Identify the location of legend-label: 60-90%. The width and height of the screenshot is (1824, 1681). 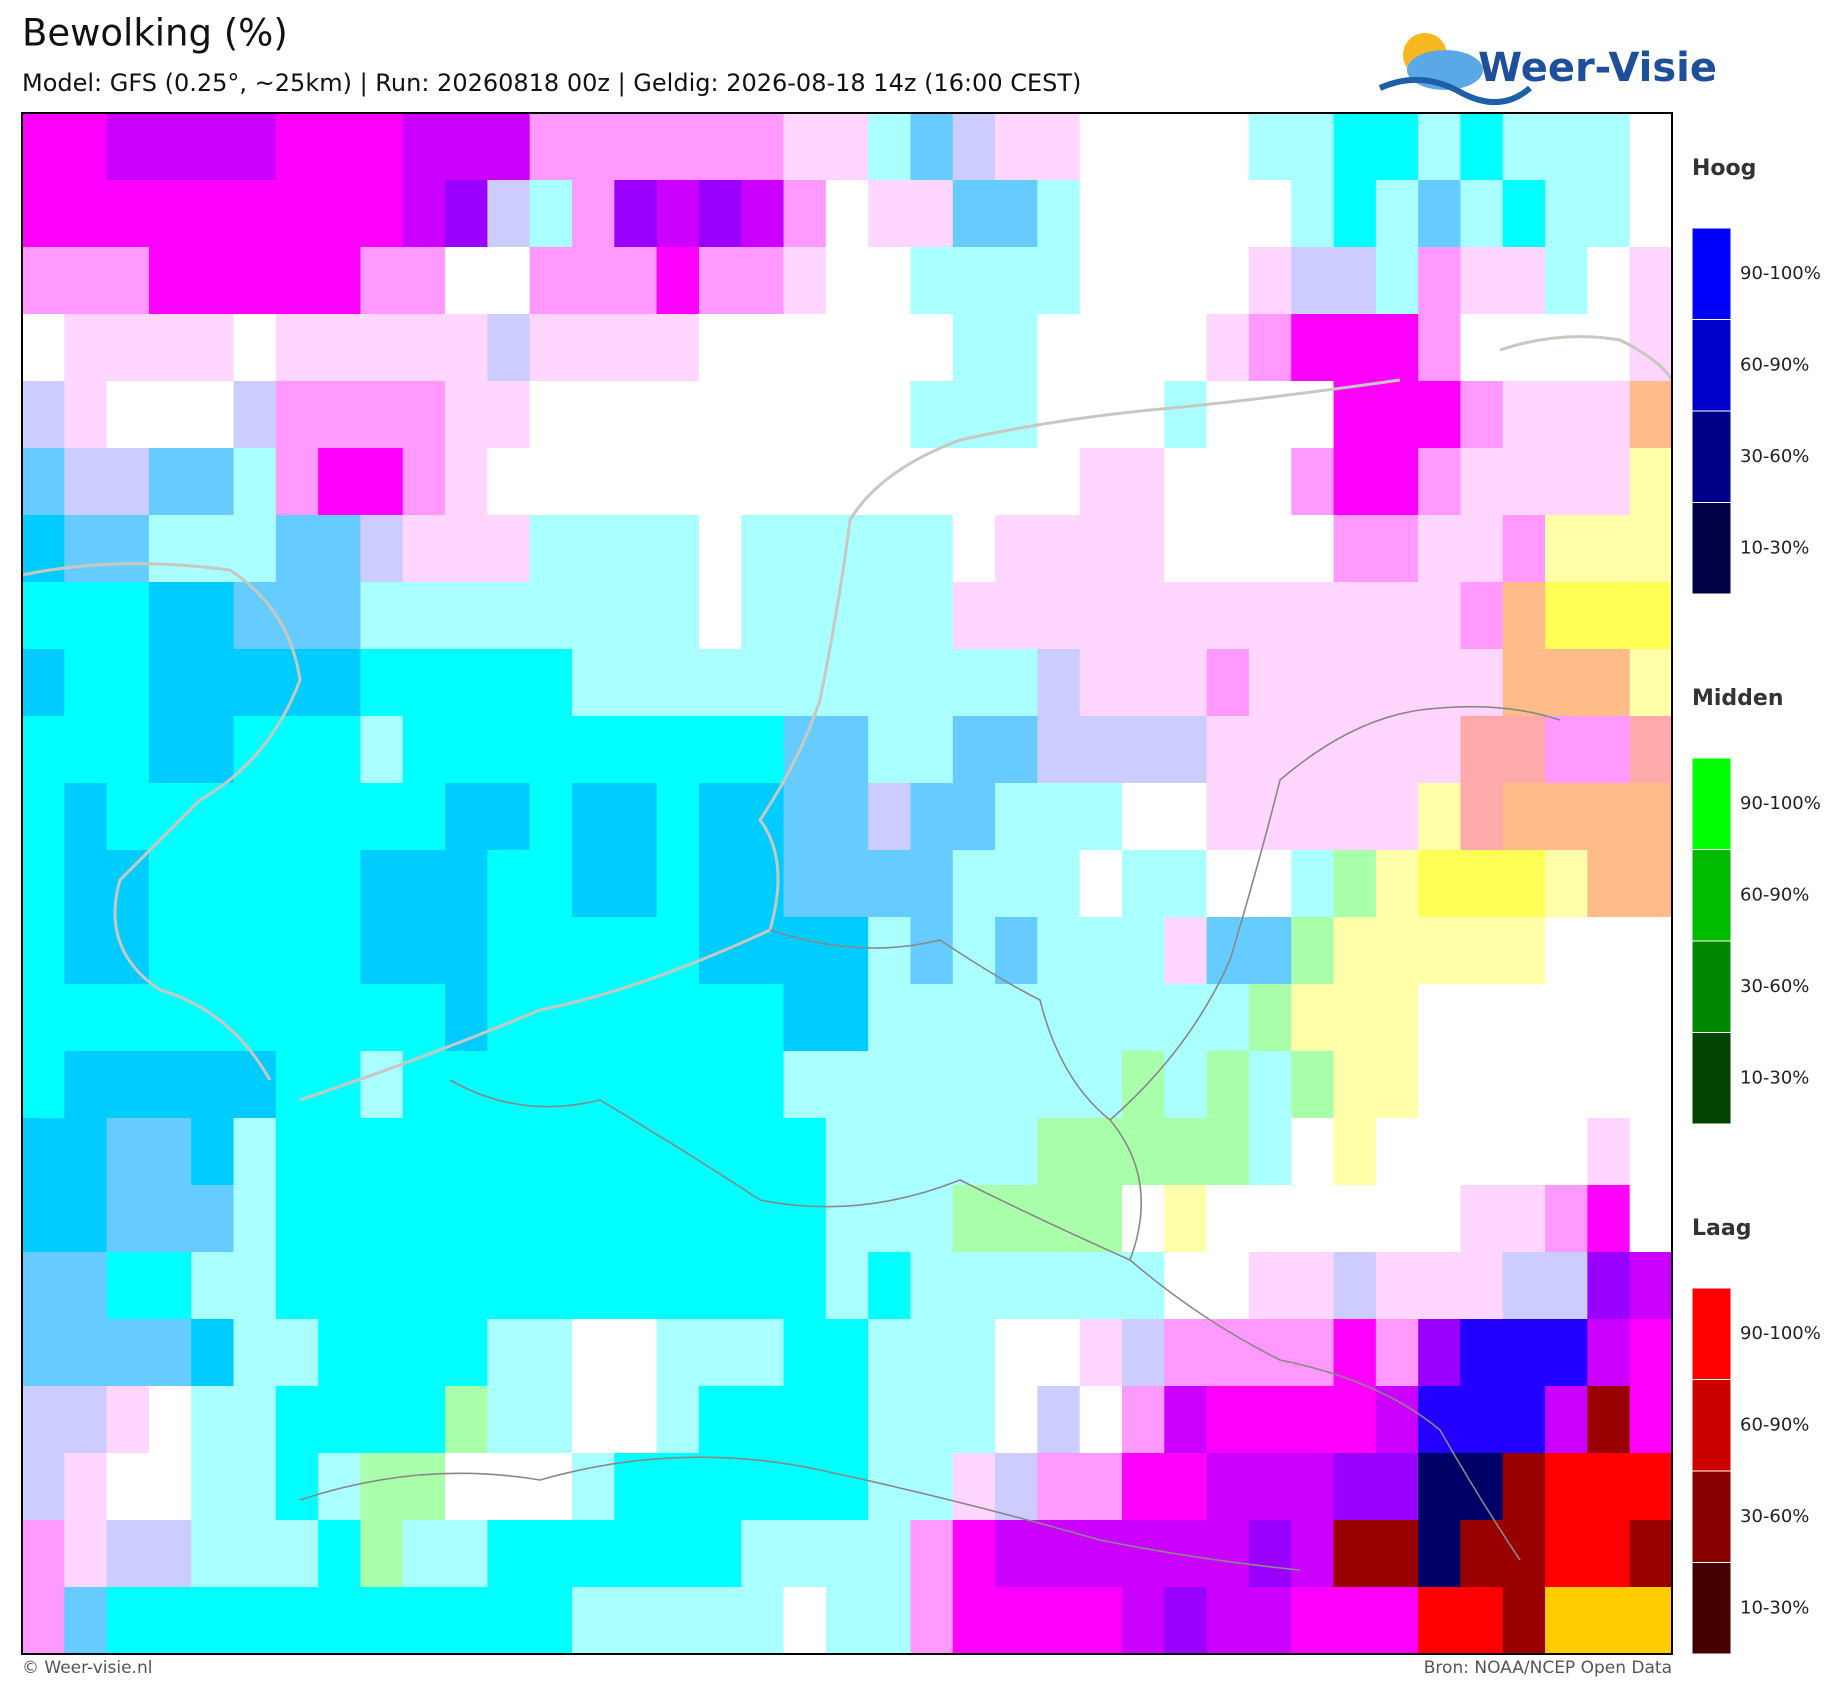
(1774, 894).